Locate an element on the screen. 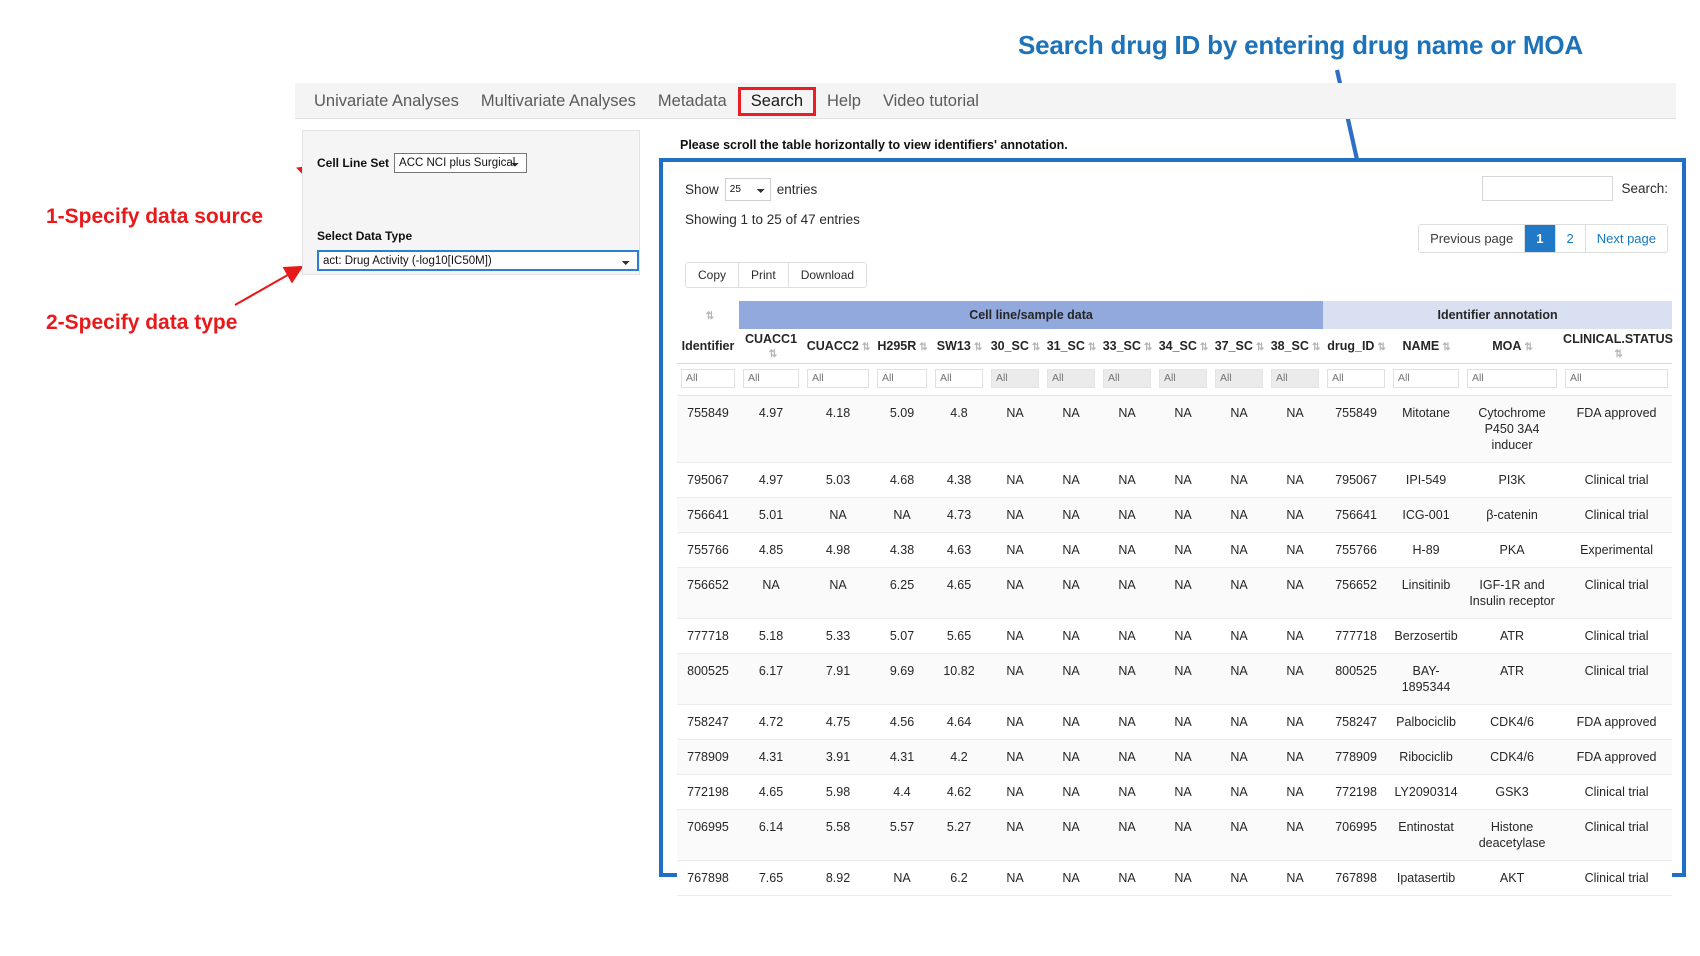  column-header-h295r: H295R ⇅ is located at coordinates (902, 346).